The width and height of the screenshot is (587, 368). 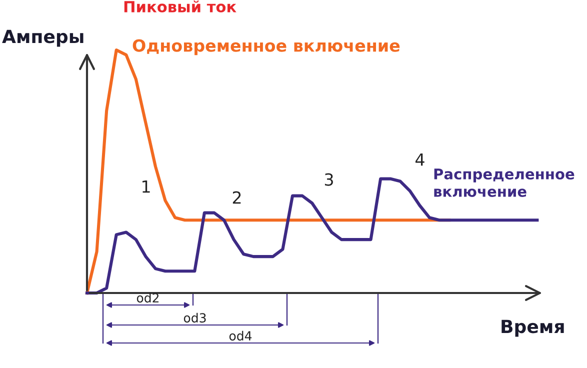 What do you see at coordinates (420, 159) in the screenshot?
I see `annotation: 4` at bounding box center [420, 159].